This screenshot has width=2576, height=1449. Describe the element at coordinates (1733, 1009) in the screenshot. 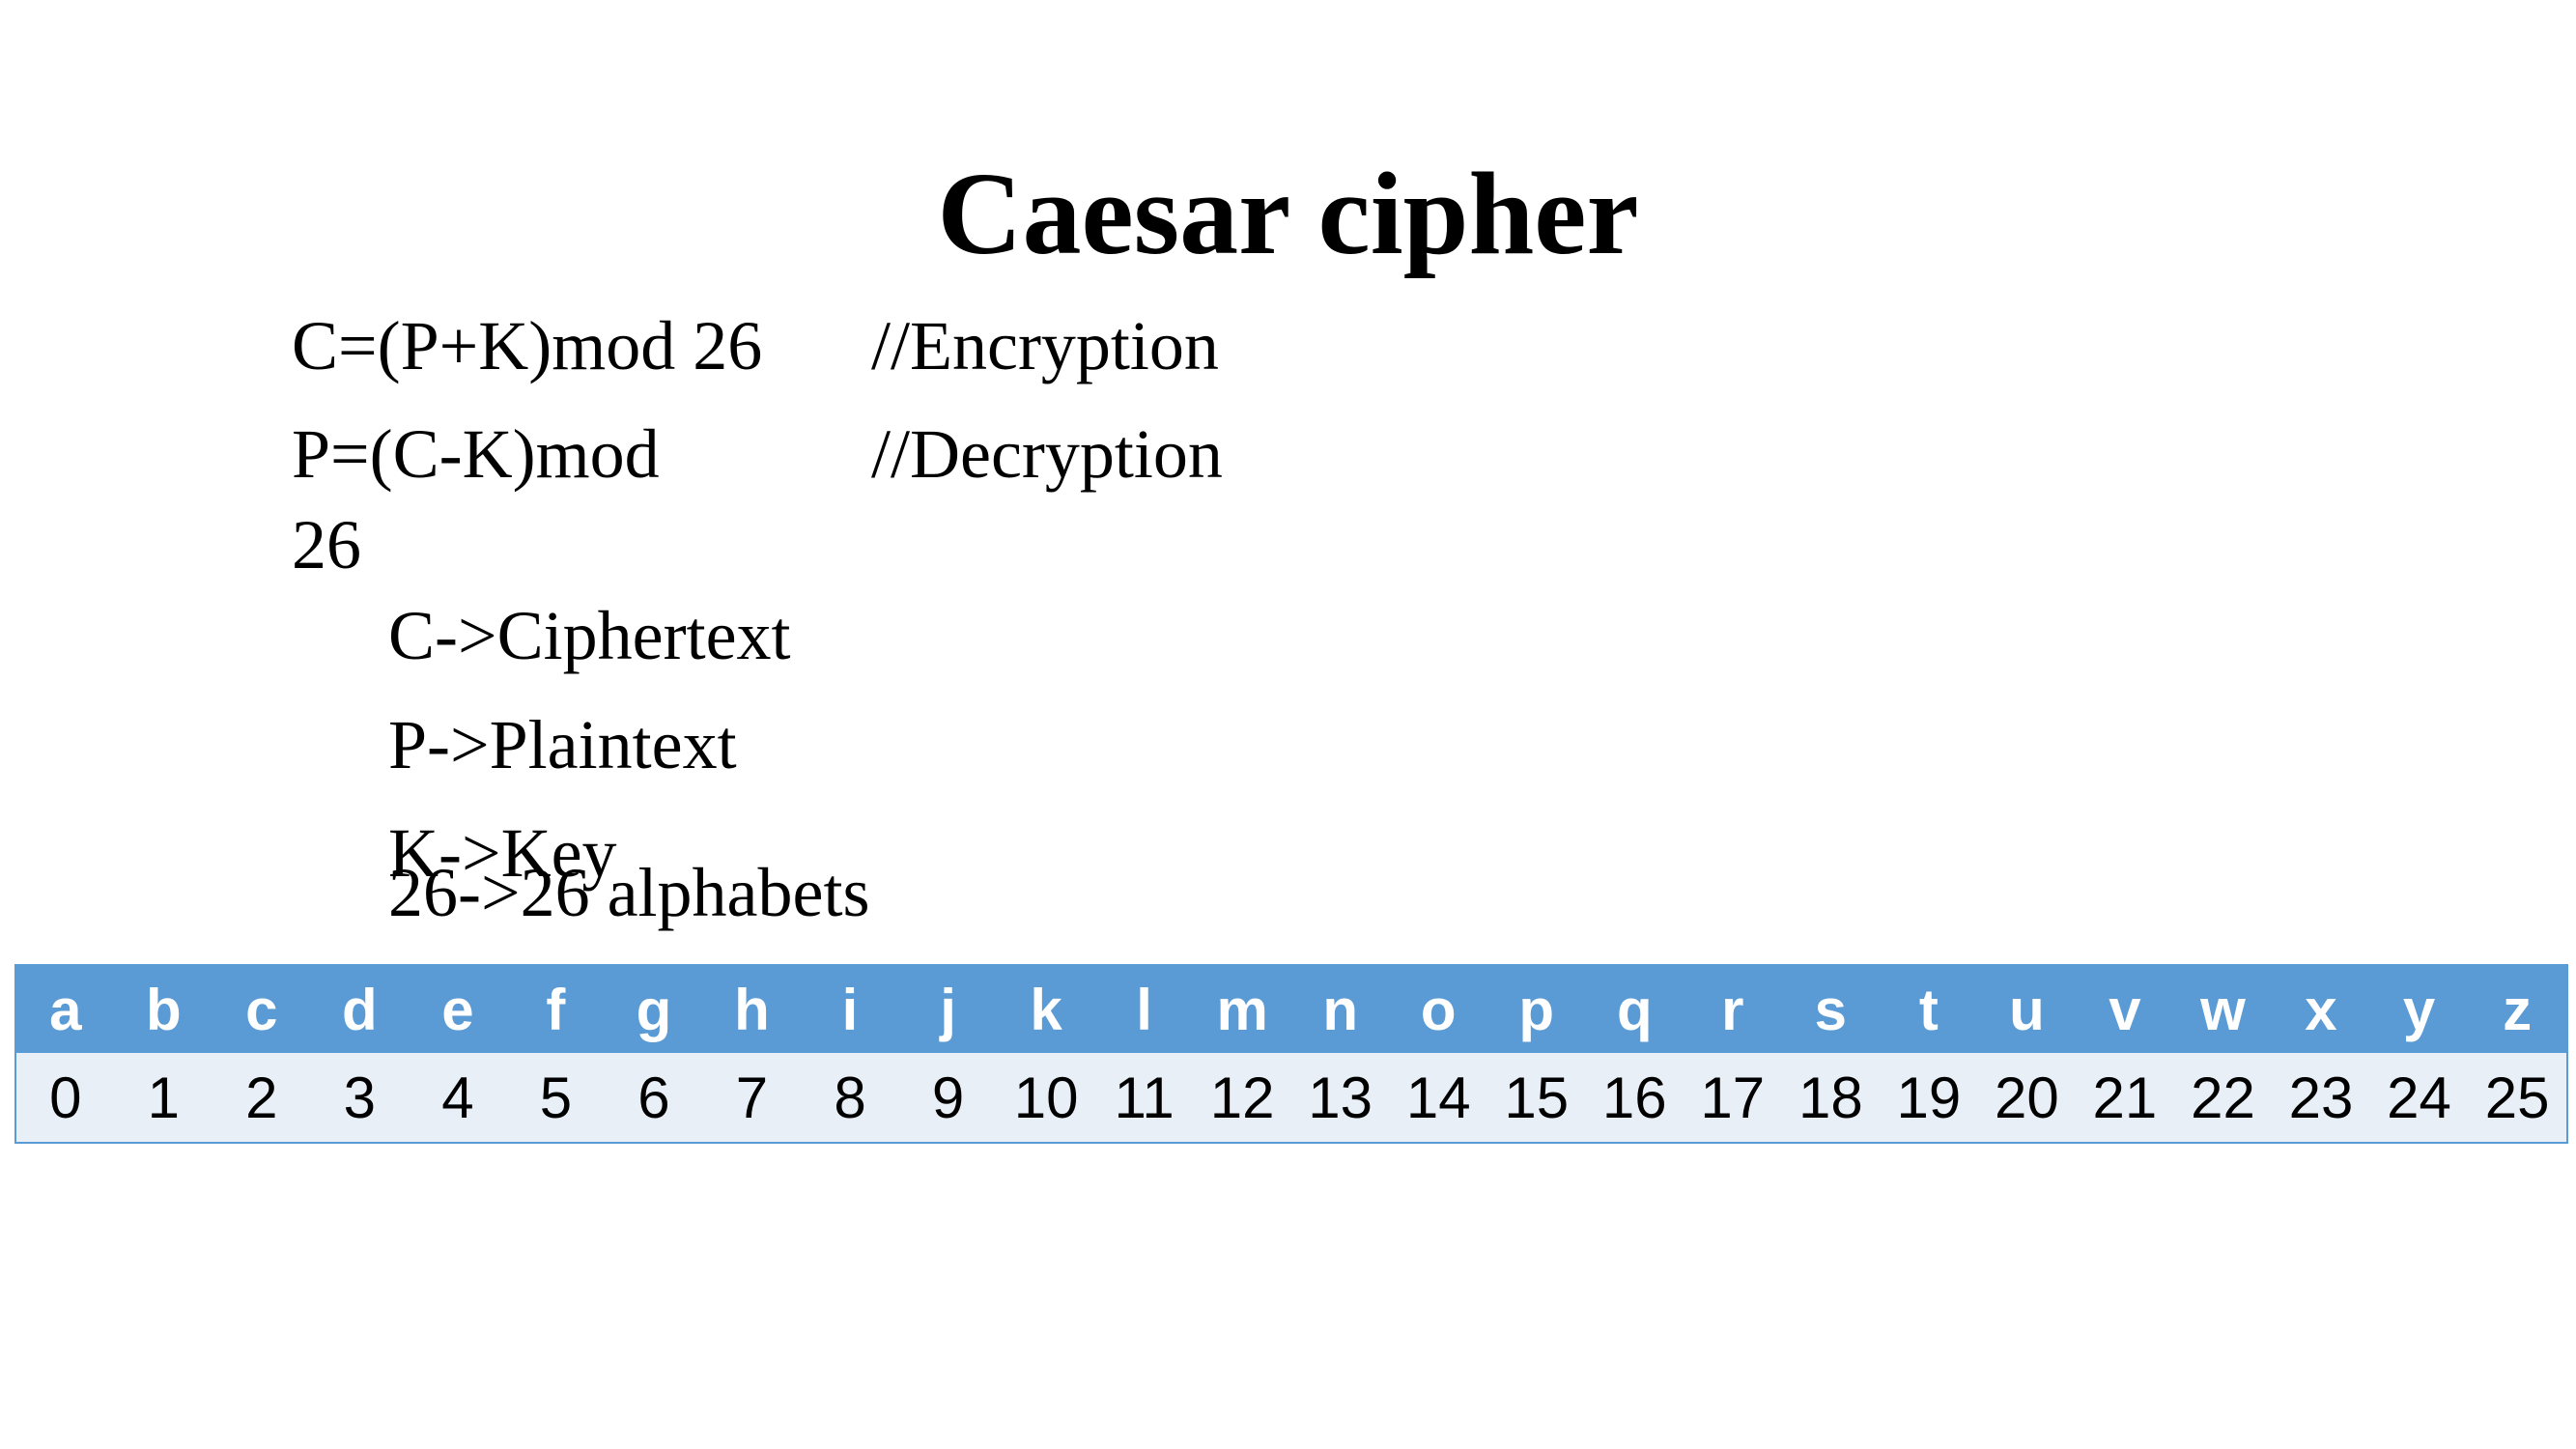

I see `letter-cell: r` at that location.